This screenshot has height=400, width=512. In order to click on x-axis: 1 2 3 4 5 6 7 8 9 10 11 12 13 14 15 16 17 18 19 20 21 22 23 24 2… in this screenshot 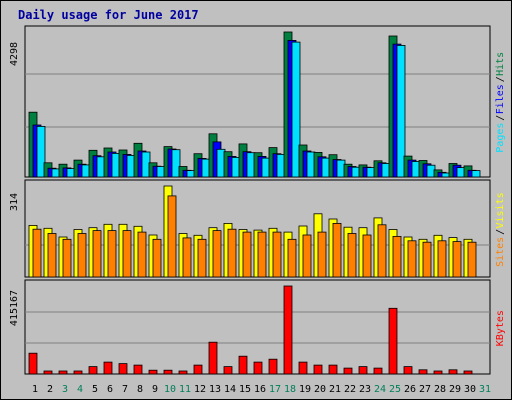, I will do `click(261, 389)`.